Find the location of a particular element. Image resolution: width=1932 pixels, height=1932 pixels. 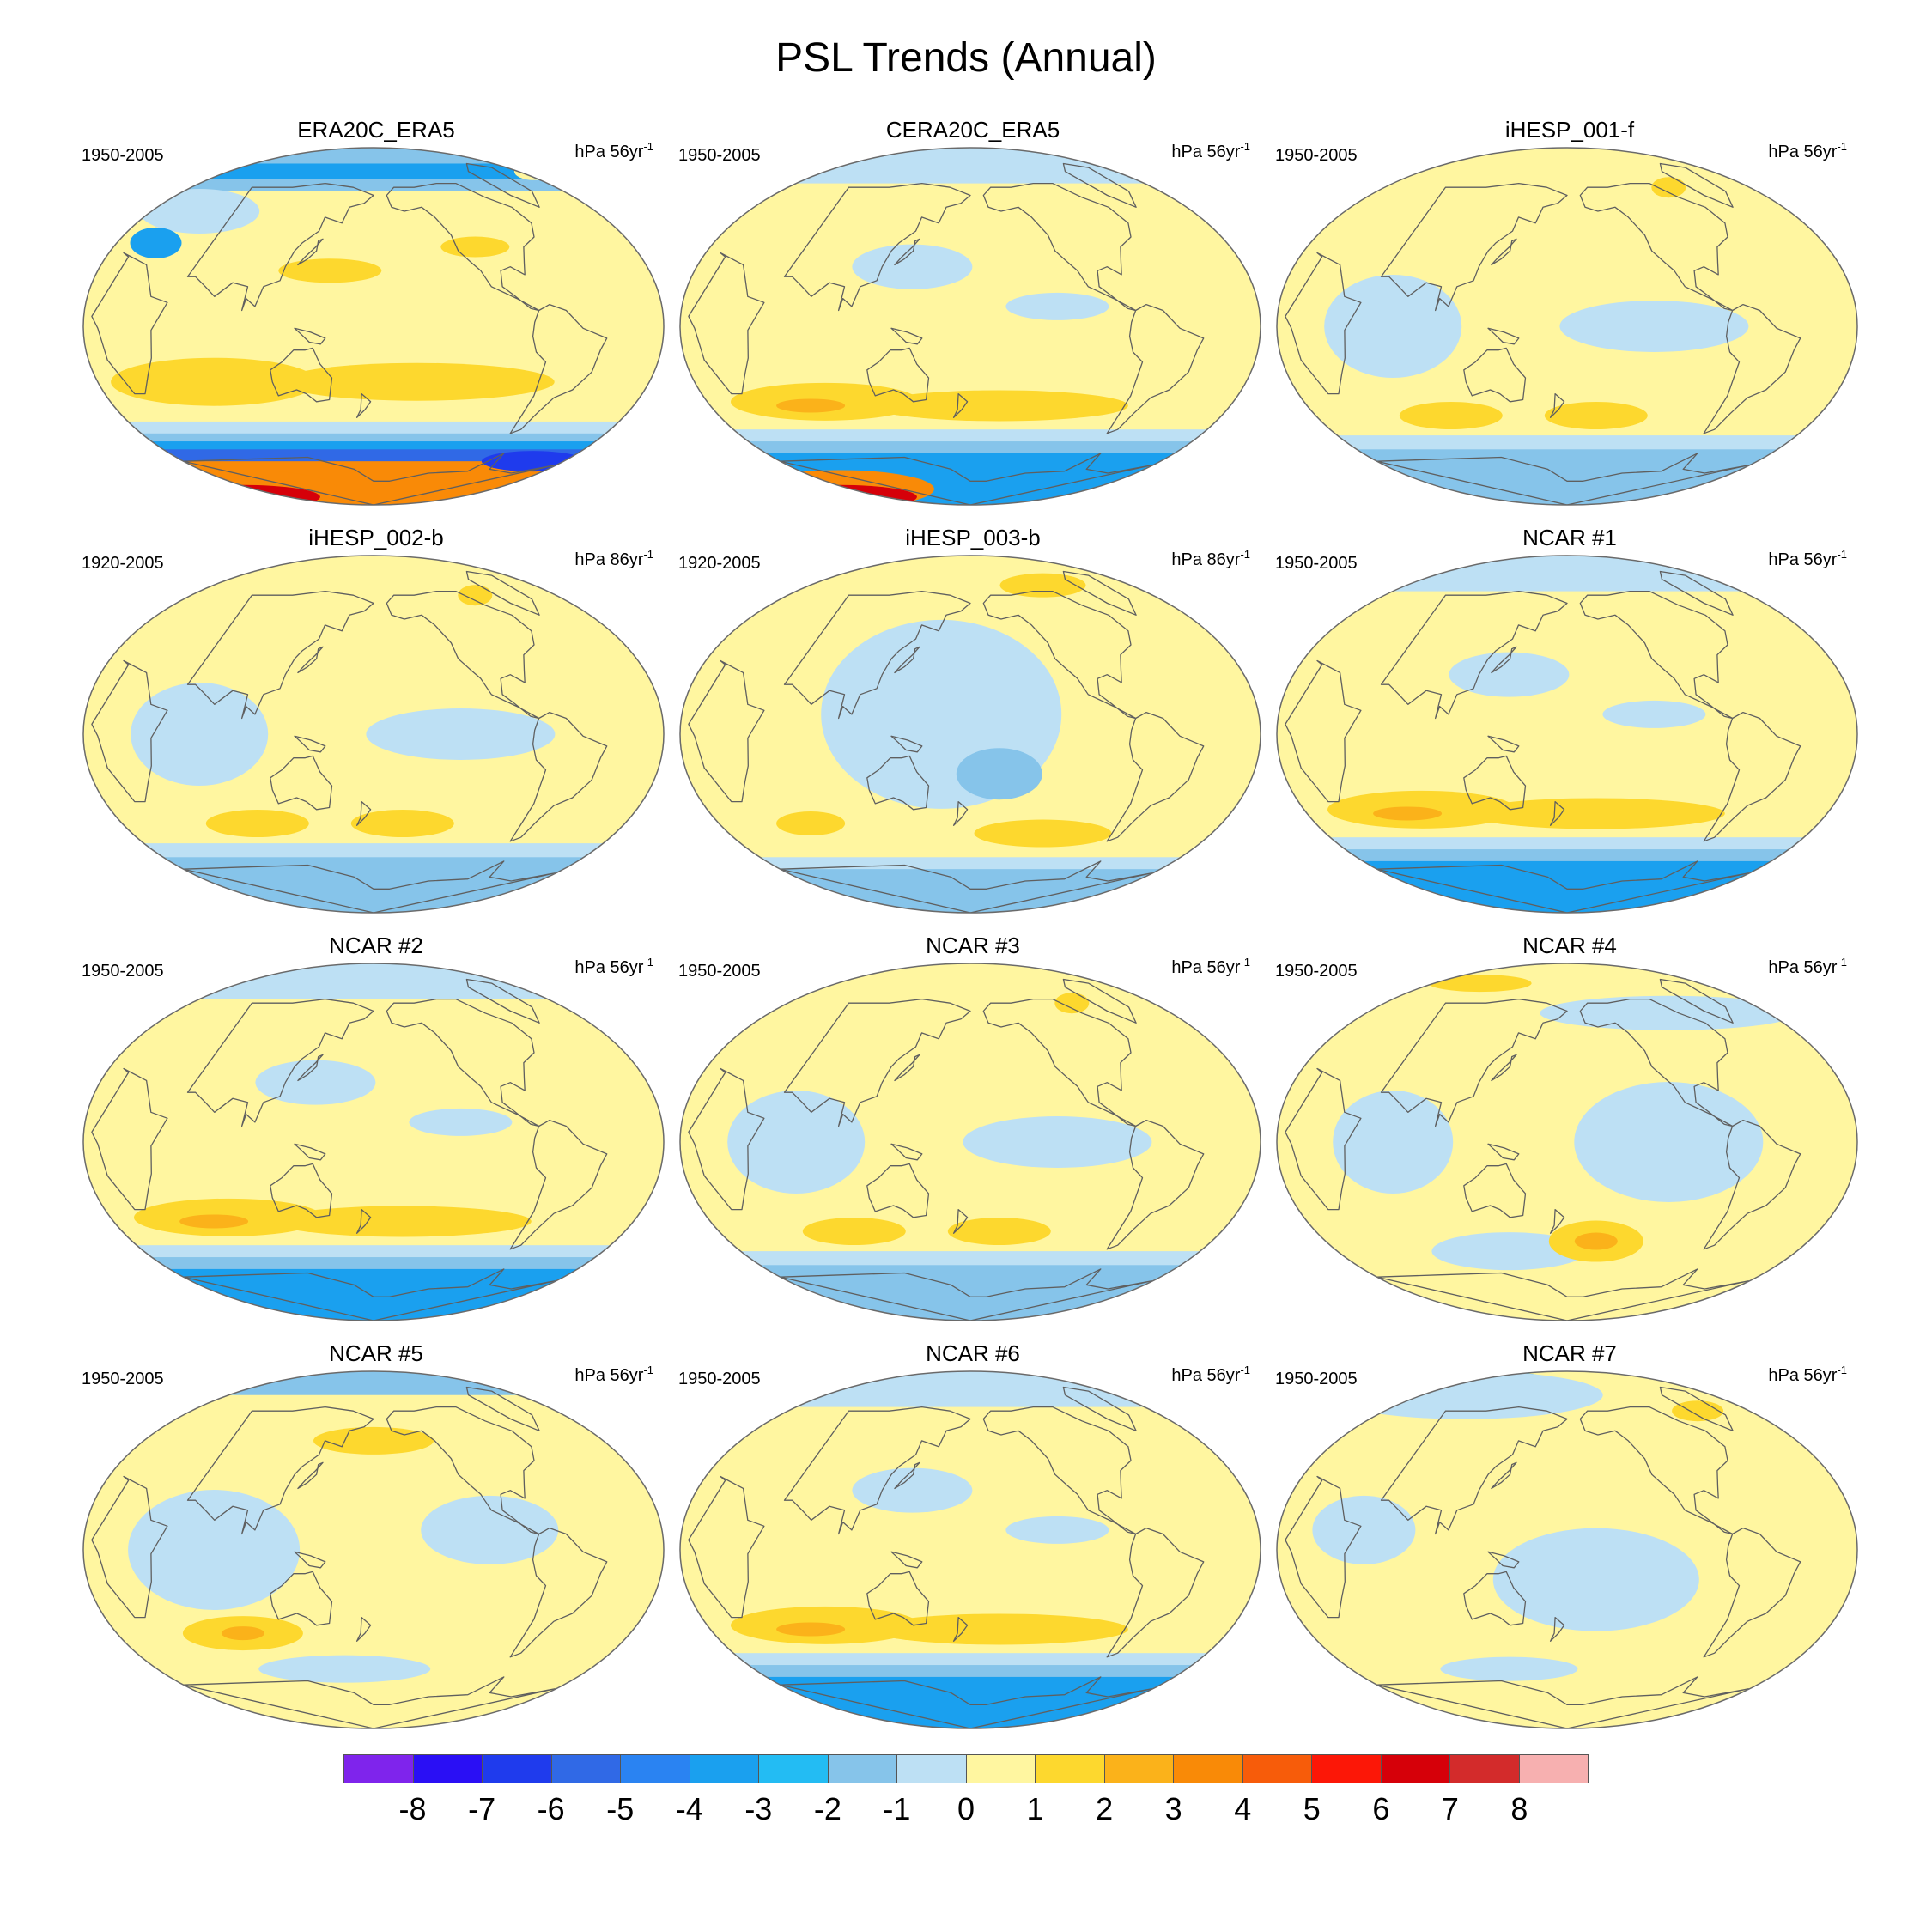

colorbar-tick-label: -4 is located at coordinates (689, 1808).